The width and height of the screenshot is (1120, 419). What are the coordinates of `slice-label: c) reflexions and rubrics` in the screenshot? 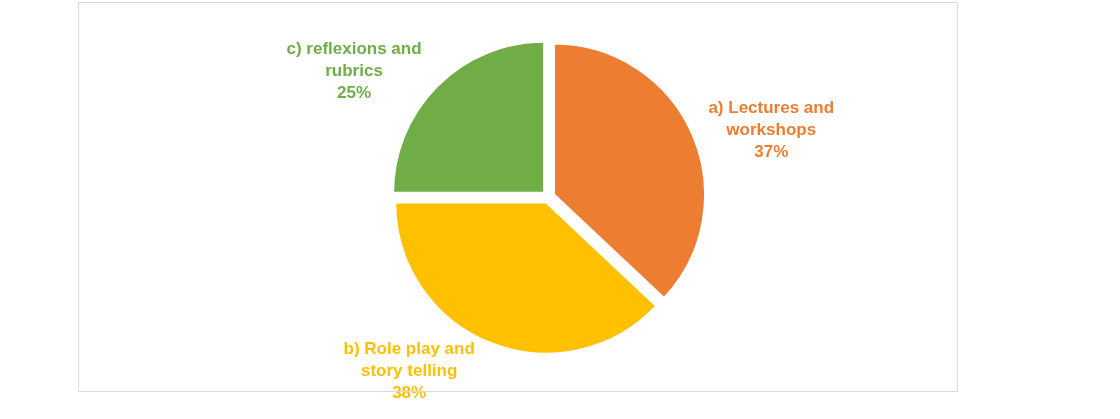 It's located at (354, 59).